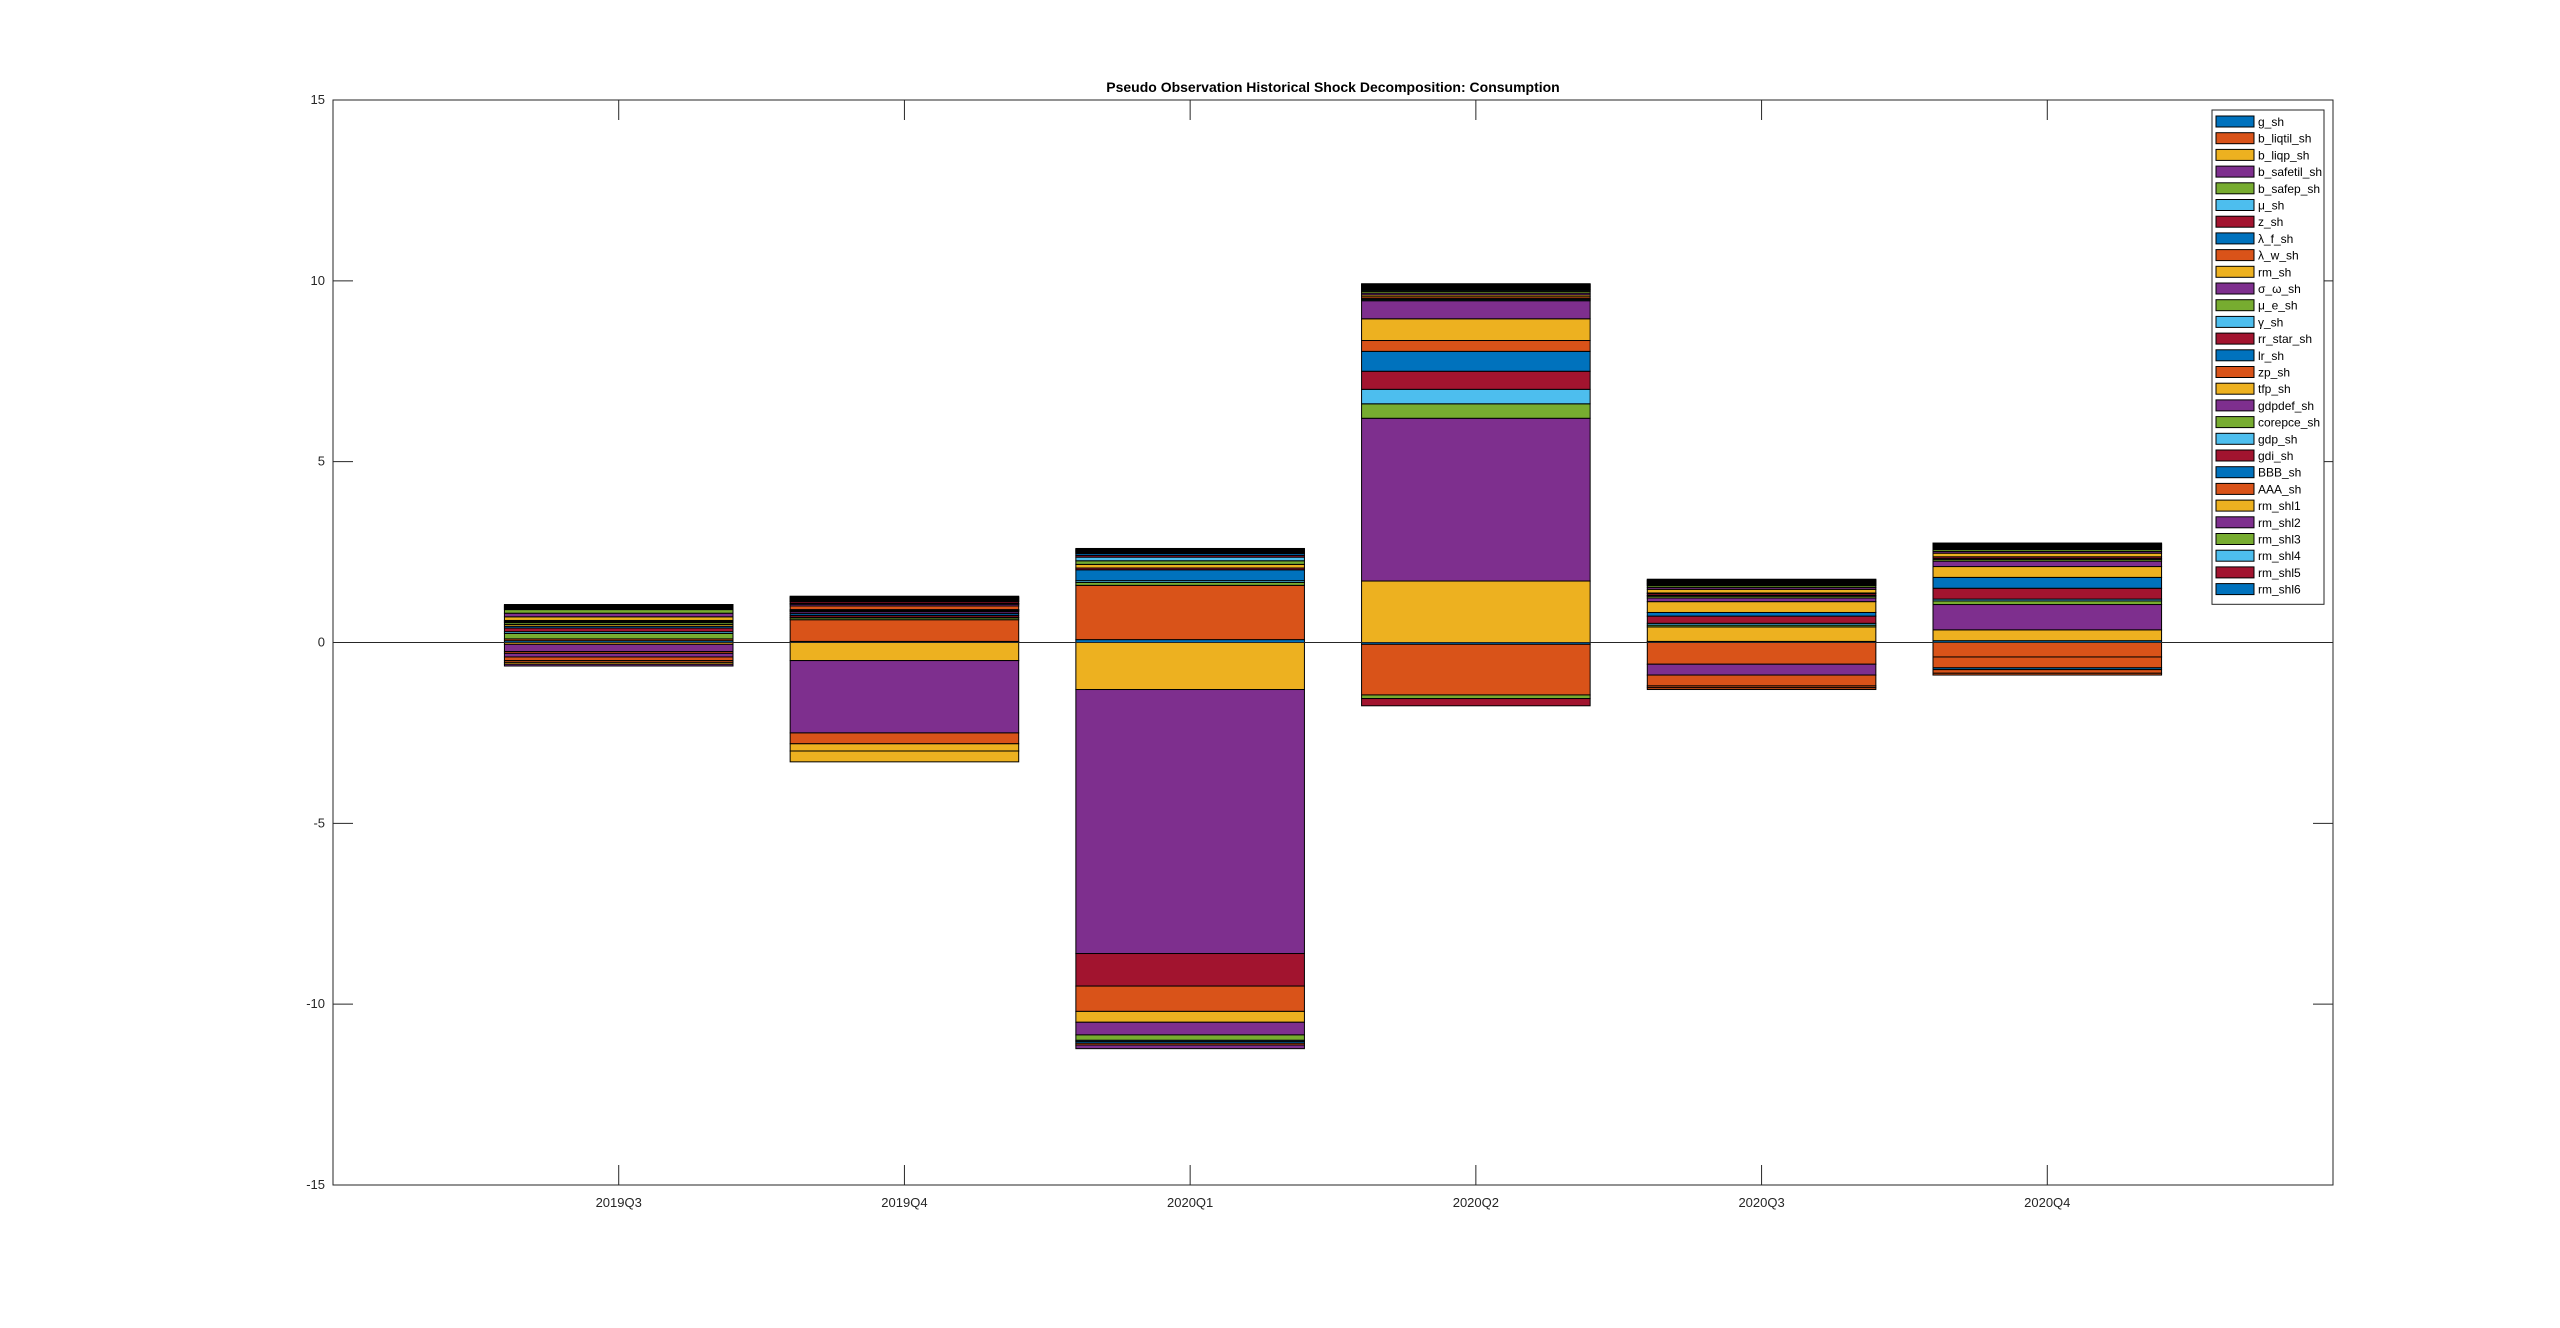  What do you see at coordinates (618, 630) in the screenshot?
I see `bar-segment-2019Q3-z_sh` at bounding box center [618, 630].